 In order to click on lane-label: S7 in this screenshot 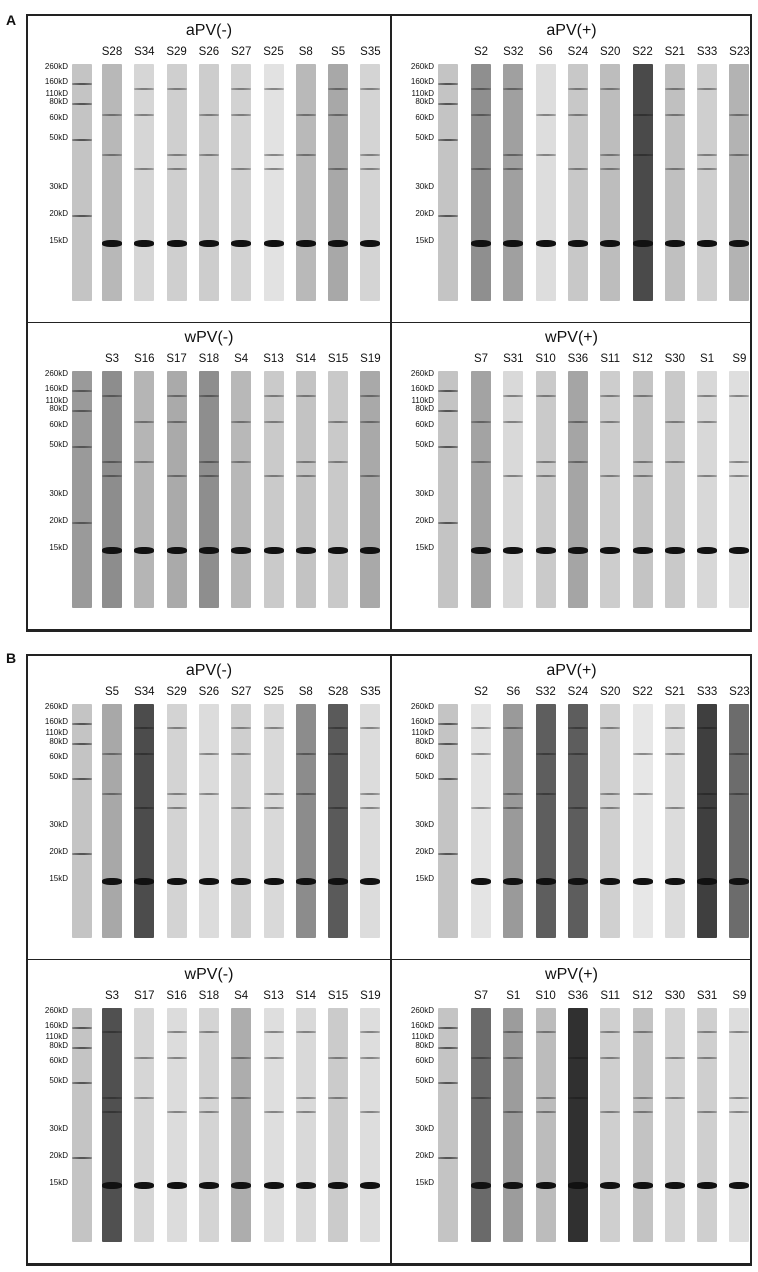, I will do `click(481, 359)`.